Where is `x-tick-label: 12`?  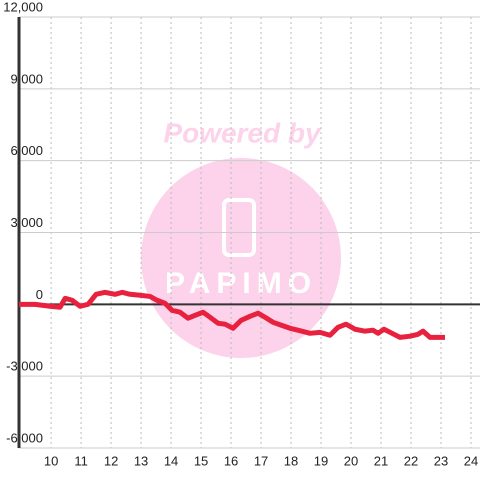
x-tick-label: 12 is located at coordinates (111, 460).